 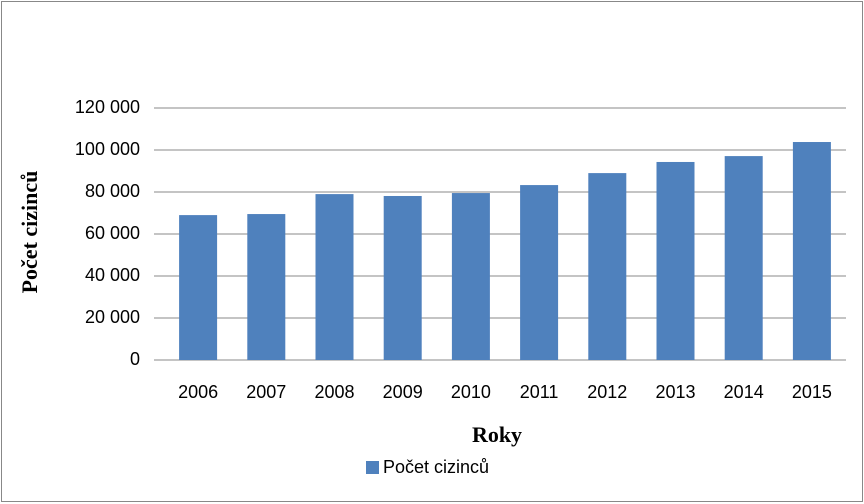 I want to click on x-tick-label: 2015, so click(x=812, y=392).